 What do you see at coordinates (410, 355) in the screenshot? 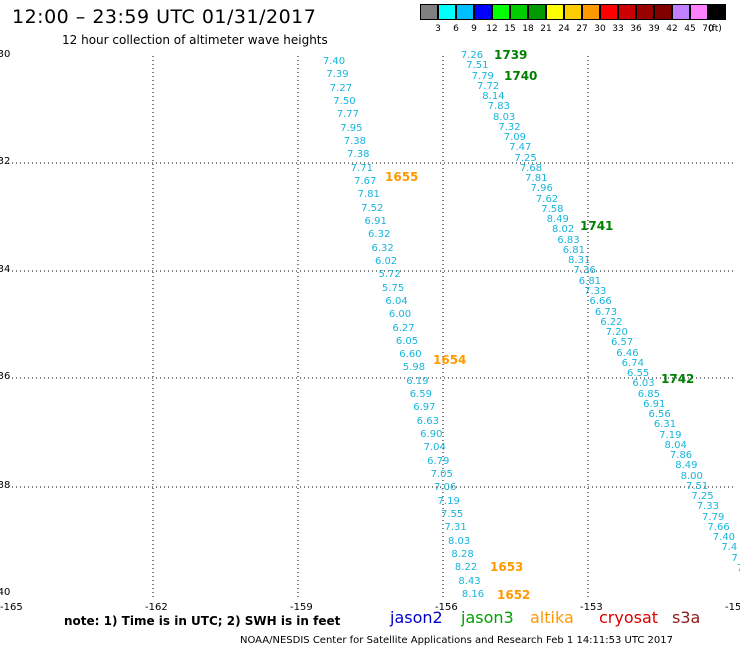
I see `west-track-swh-value: 6.60` at bounding box center [410, 355].